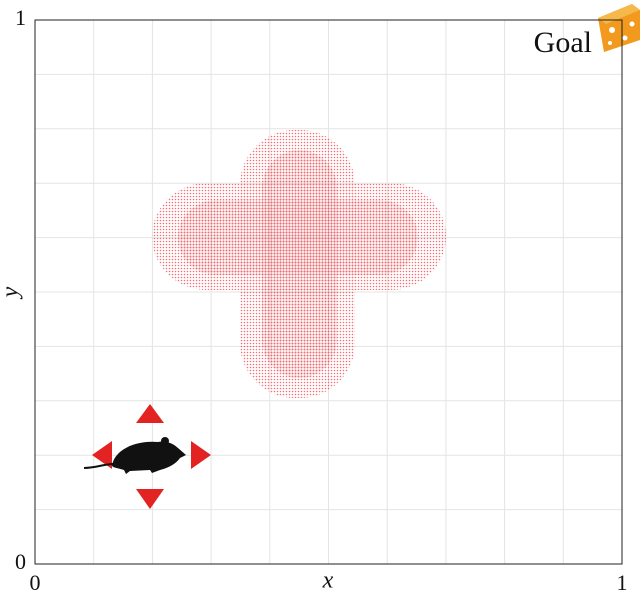 This screenshot has width=640, height=595. Describe the element at coordinates (563, 42) in the screenshot. I see `goal-label: Goal` at that location.